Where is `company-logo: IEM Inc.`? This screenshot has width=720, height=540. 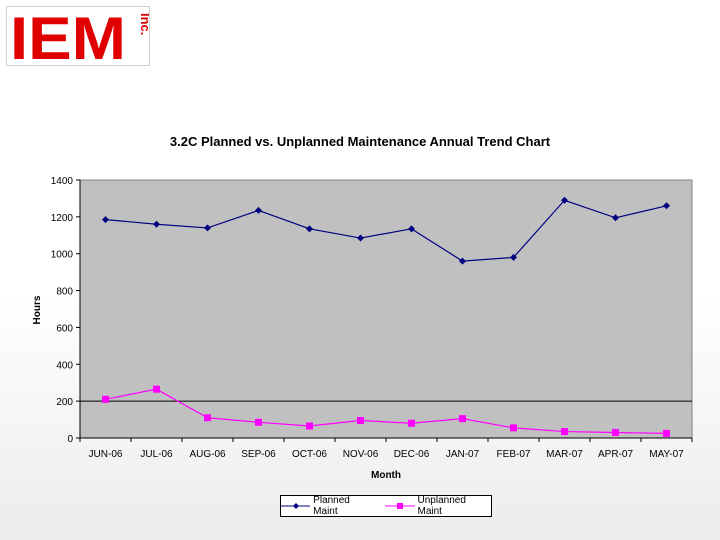
company-logo: IEM Inc. is located at coordinates (78, 36).